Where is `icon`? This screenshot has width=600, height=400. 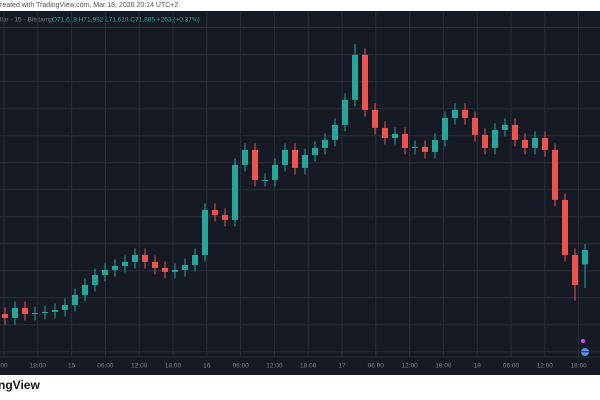
icon is located at coordinates (583, 341).